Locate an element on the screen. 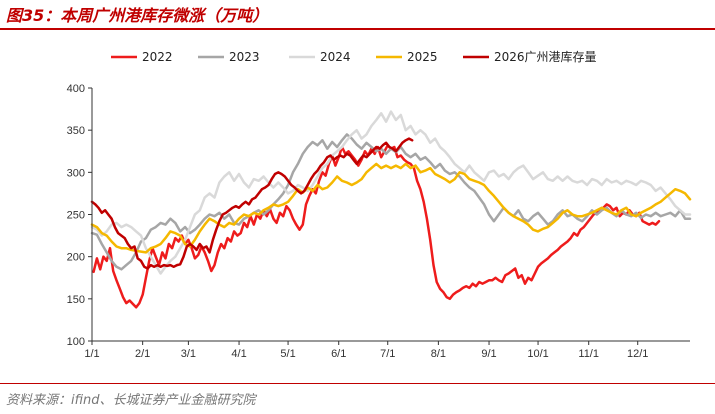 The image size is (715, 414). x-tick-label: 1/1 is located at coordinates (91, 354).